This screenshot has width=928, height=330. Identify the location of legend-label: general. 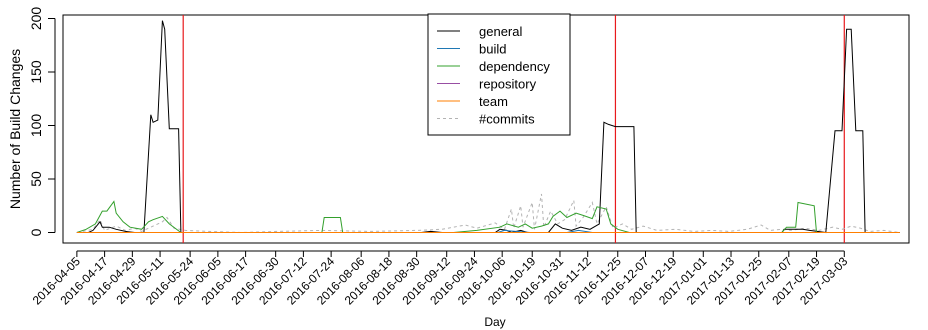
(500, 31).